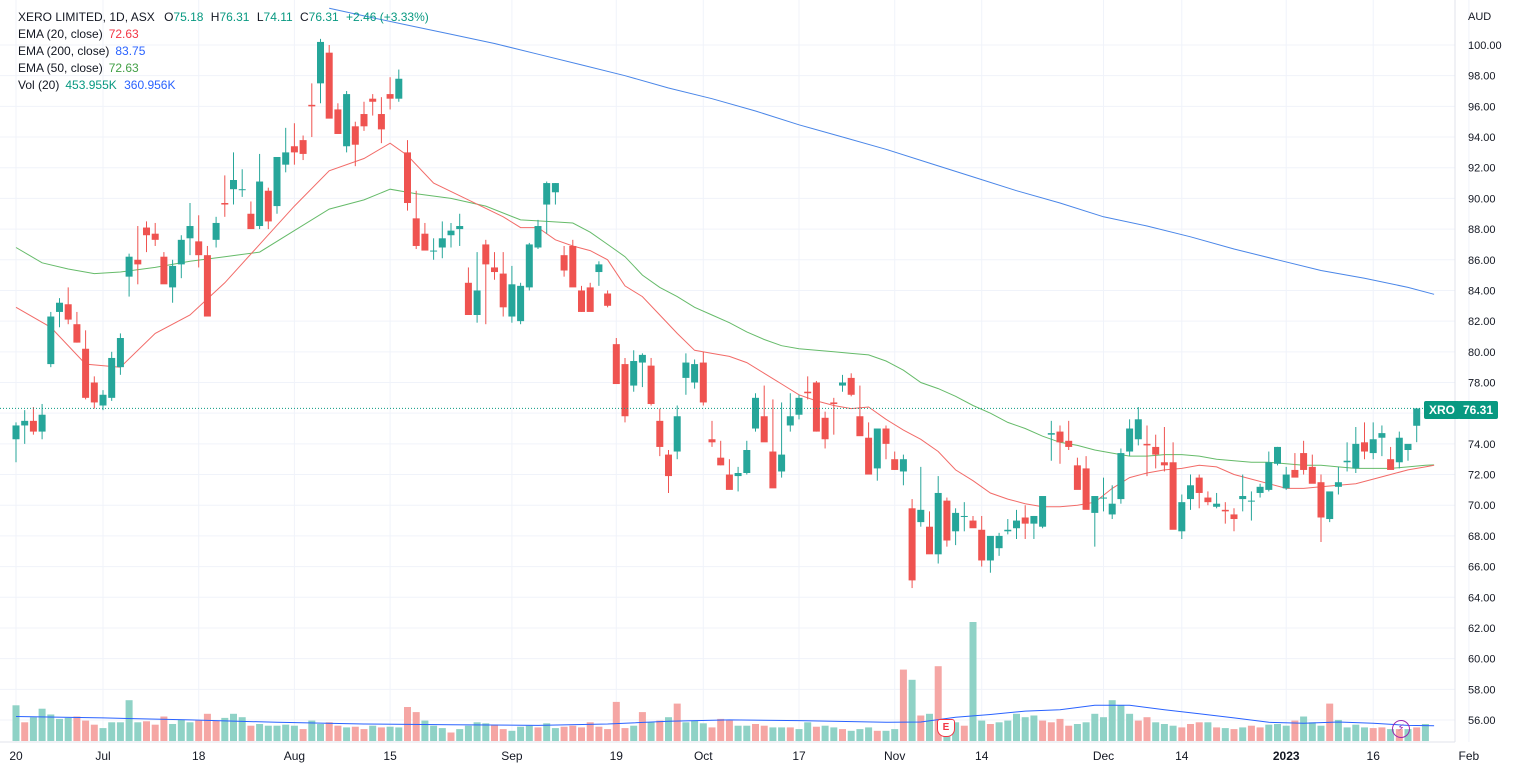  I want to click on legend-ema50-row: EMA (50, close) 72.63, so click(223, 68).